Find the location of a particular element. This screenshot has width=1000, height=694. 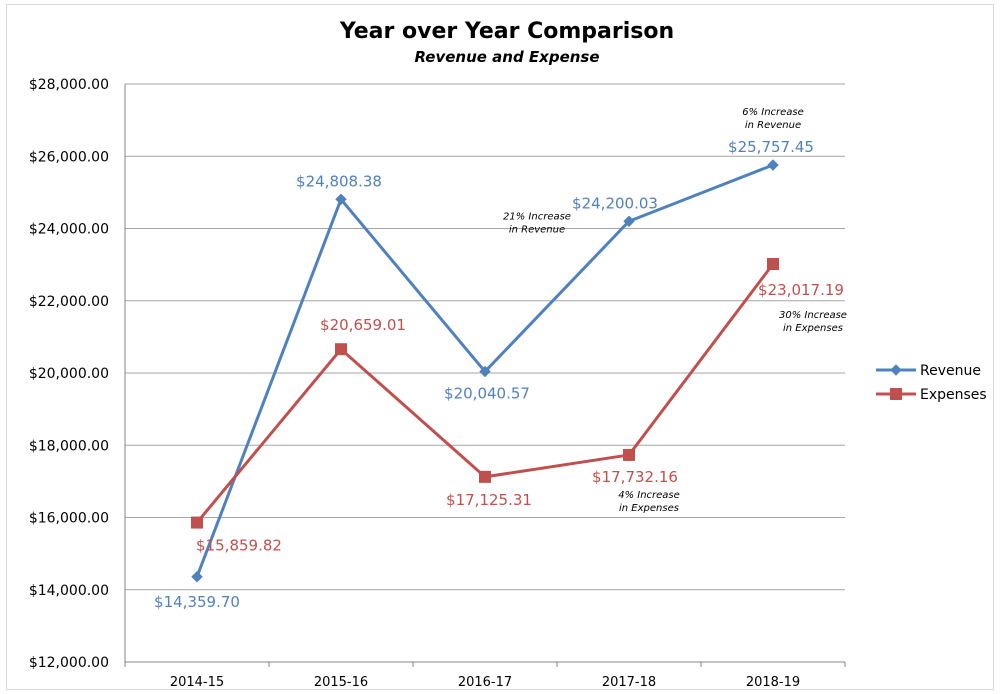

expenses-data-label: $17,732.16 is located at coordinates (635, 477).